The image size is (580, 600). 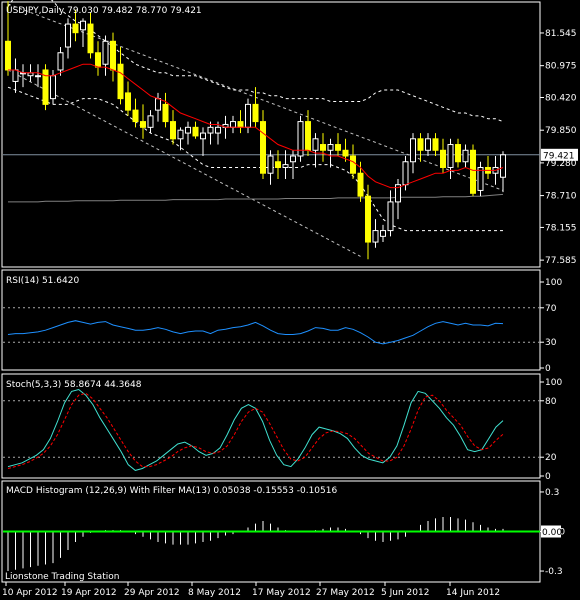 What do you see at coordinates (551, 309) in the screenshot?
I see `rsi-tick-label: 70` at bounding box center [551, 309].